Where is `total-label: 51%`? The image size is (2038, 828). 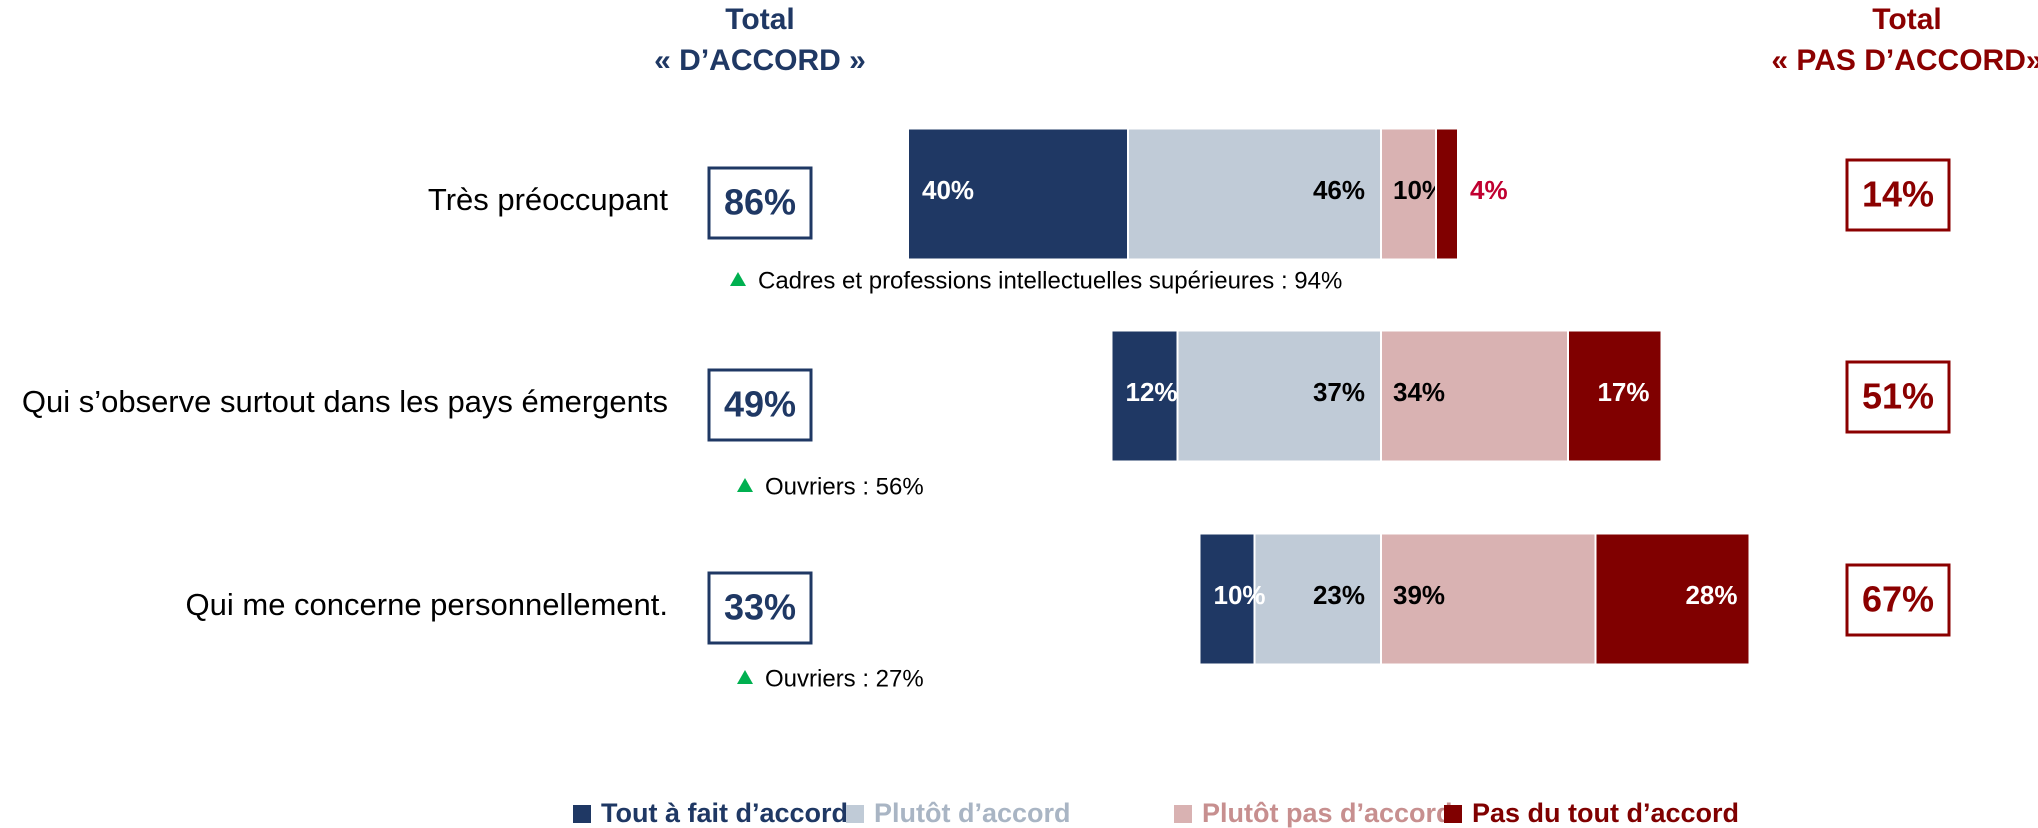
total-label: 51% is located at coordinates (1898, 396).